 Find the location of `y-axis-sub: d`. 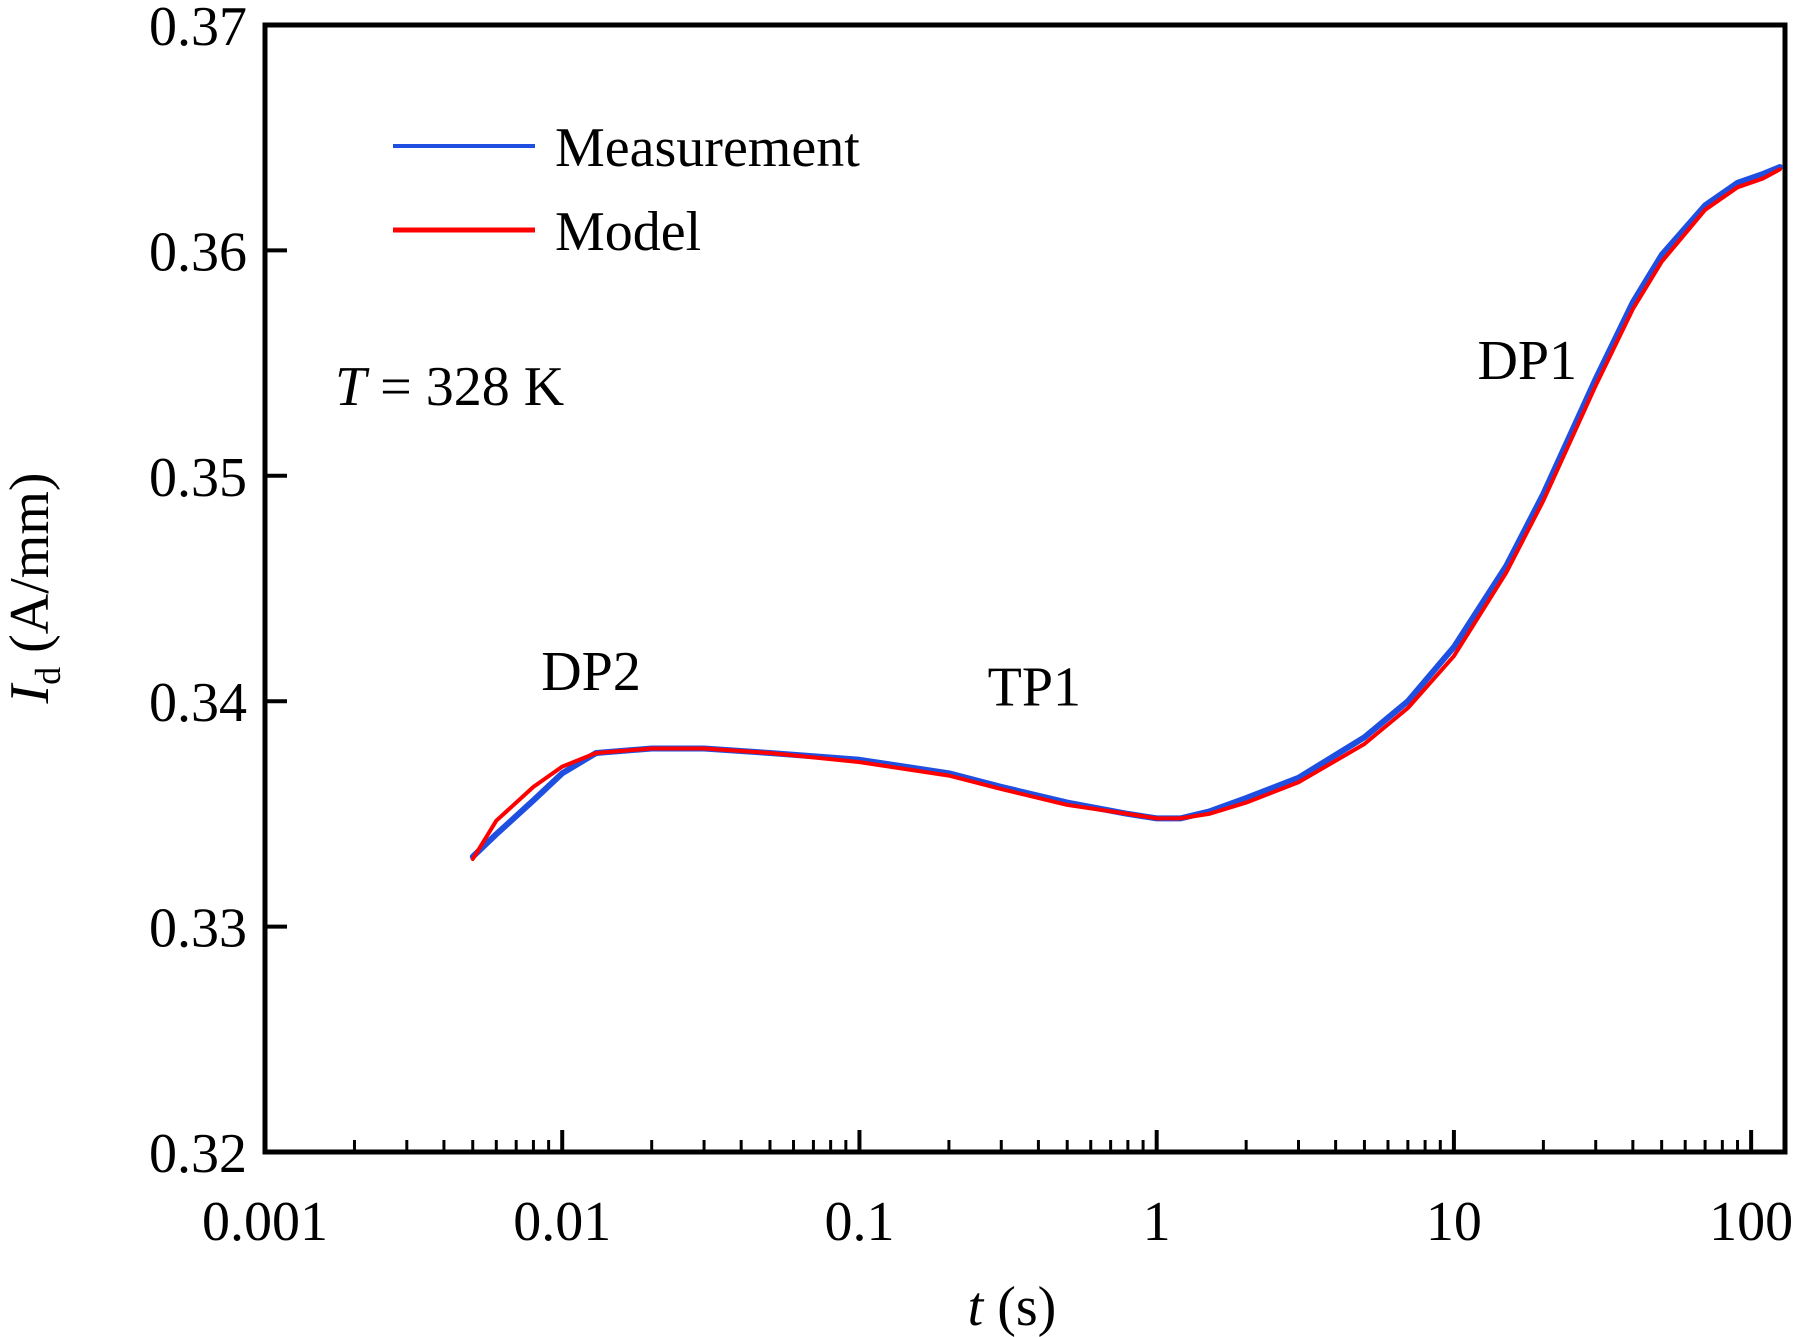

y-axis-sub: d is located at coordinates (48, 676).